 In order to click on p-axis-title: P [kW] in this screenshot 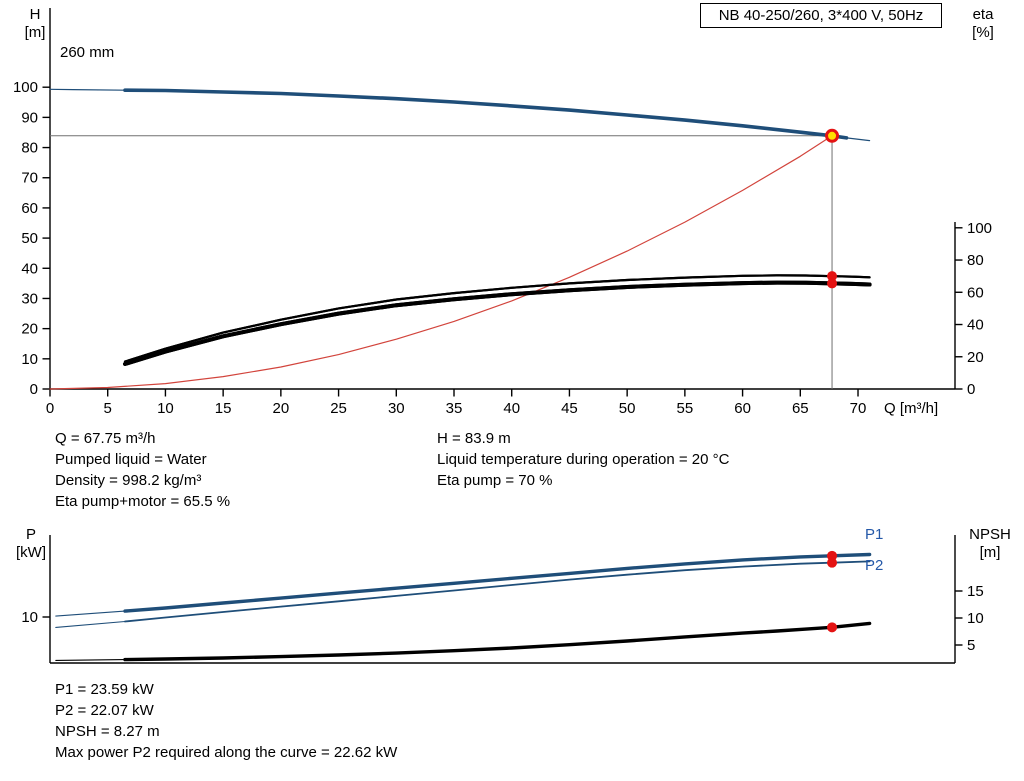, I will do `click(31, 544)`.